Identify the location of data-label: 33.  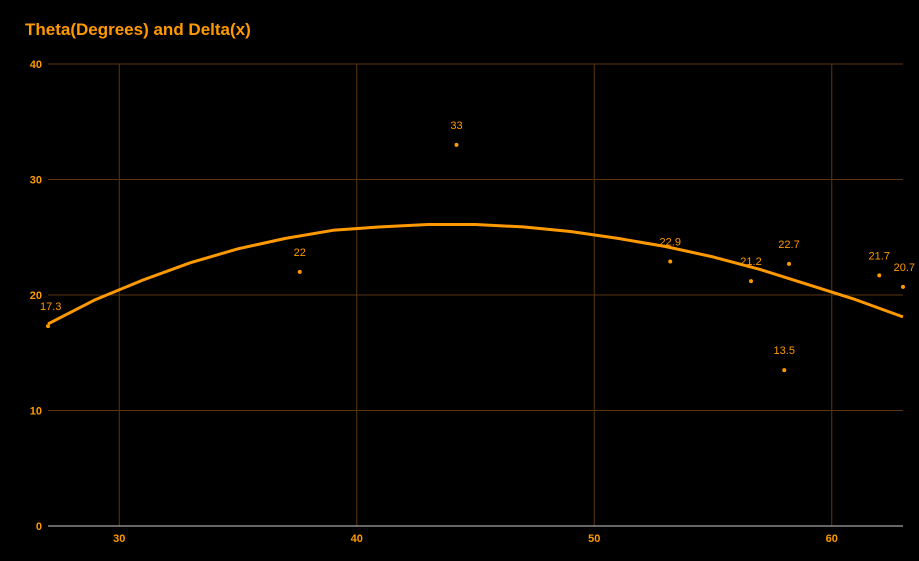
(456, 126).